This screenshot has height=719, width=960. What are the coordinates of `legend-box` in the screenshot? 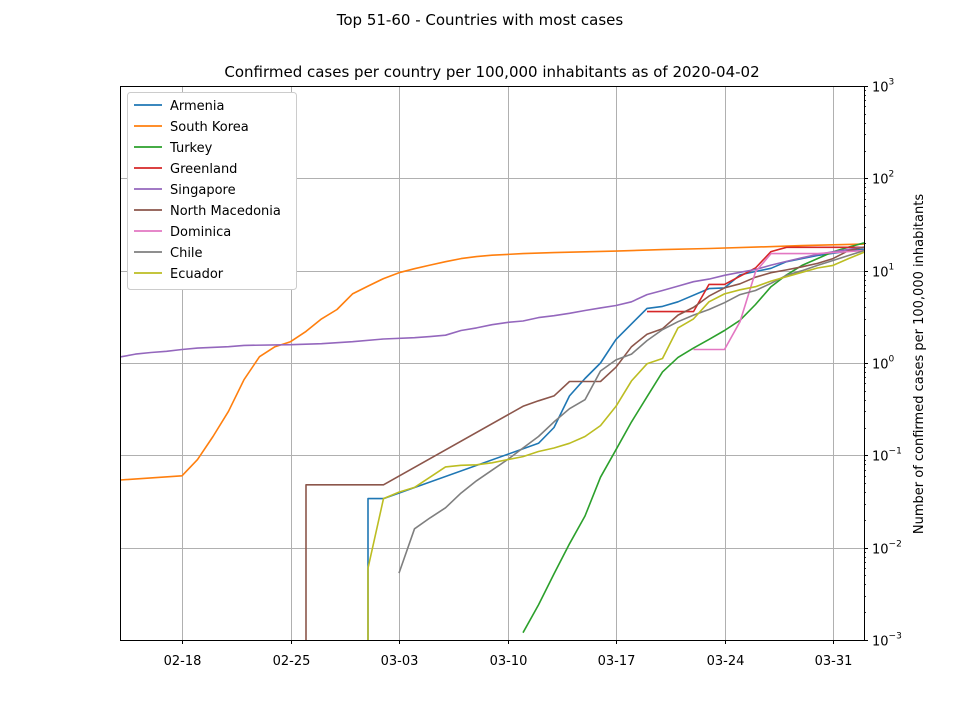 It's located at (212, 191).